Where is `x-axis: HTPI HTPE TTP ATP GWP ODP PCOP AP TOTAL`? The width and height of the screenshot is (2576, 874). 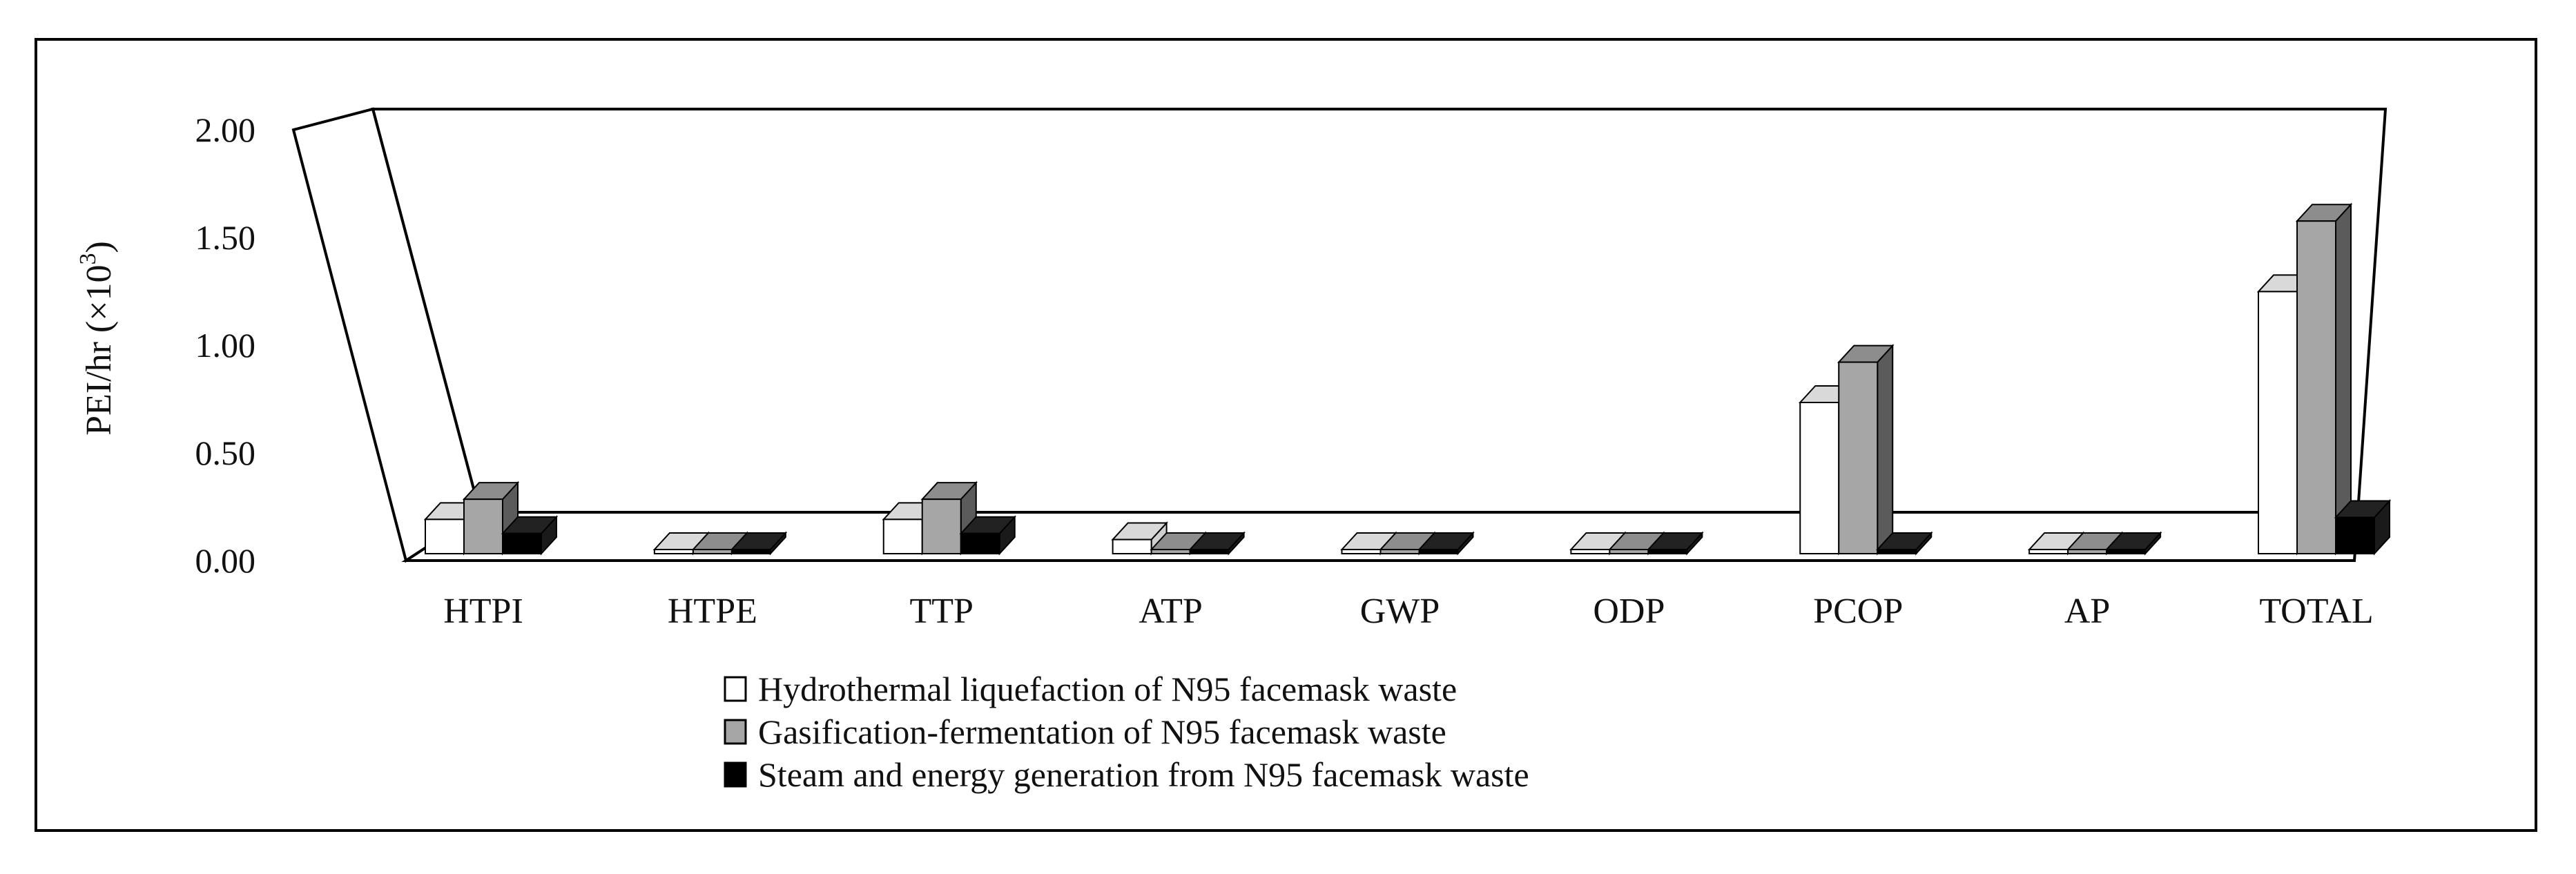 x-axis: HTPI HTPE TTP ATP GWP ODP PCOP AP TOTAL is located at coordinates (1408, 611).